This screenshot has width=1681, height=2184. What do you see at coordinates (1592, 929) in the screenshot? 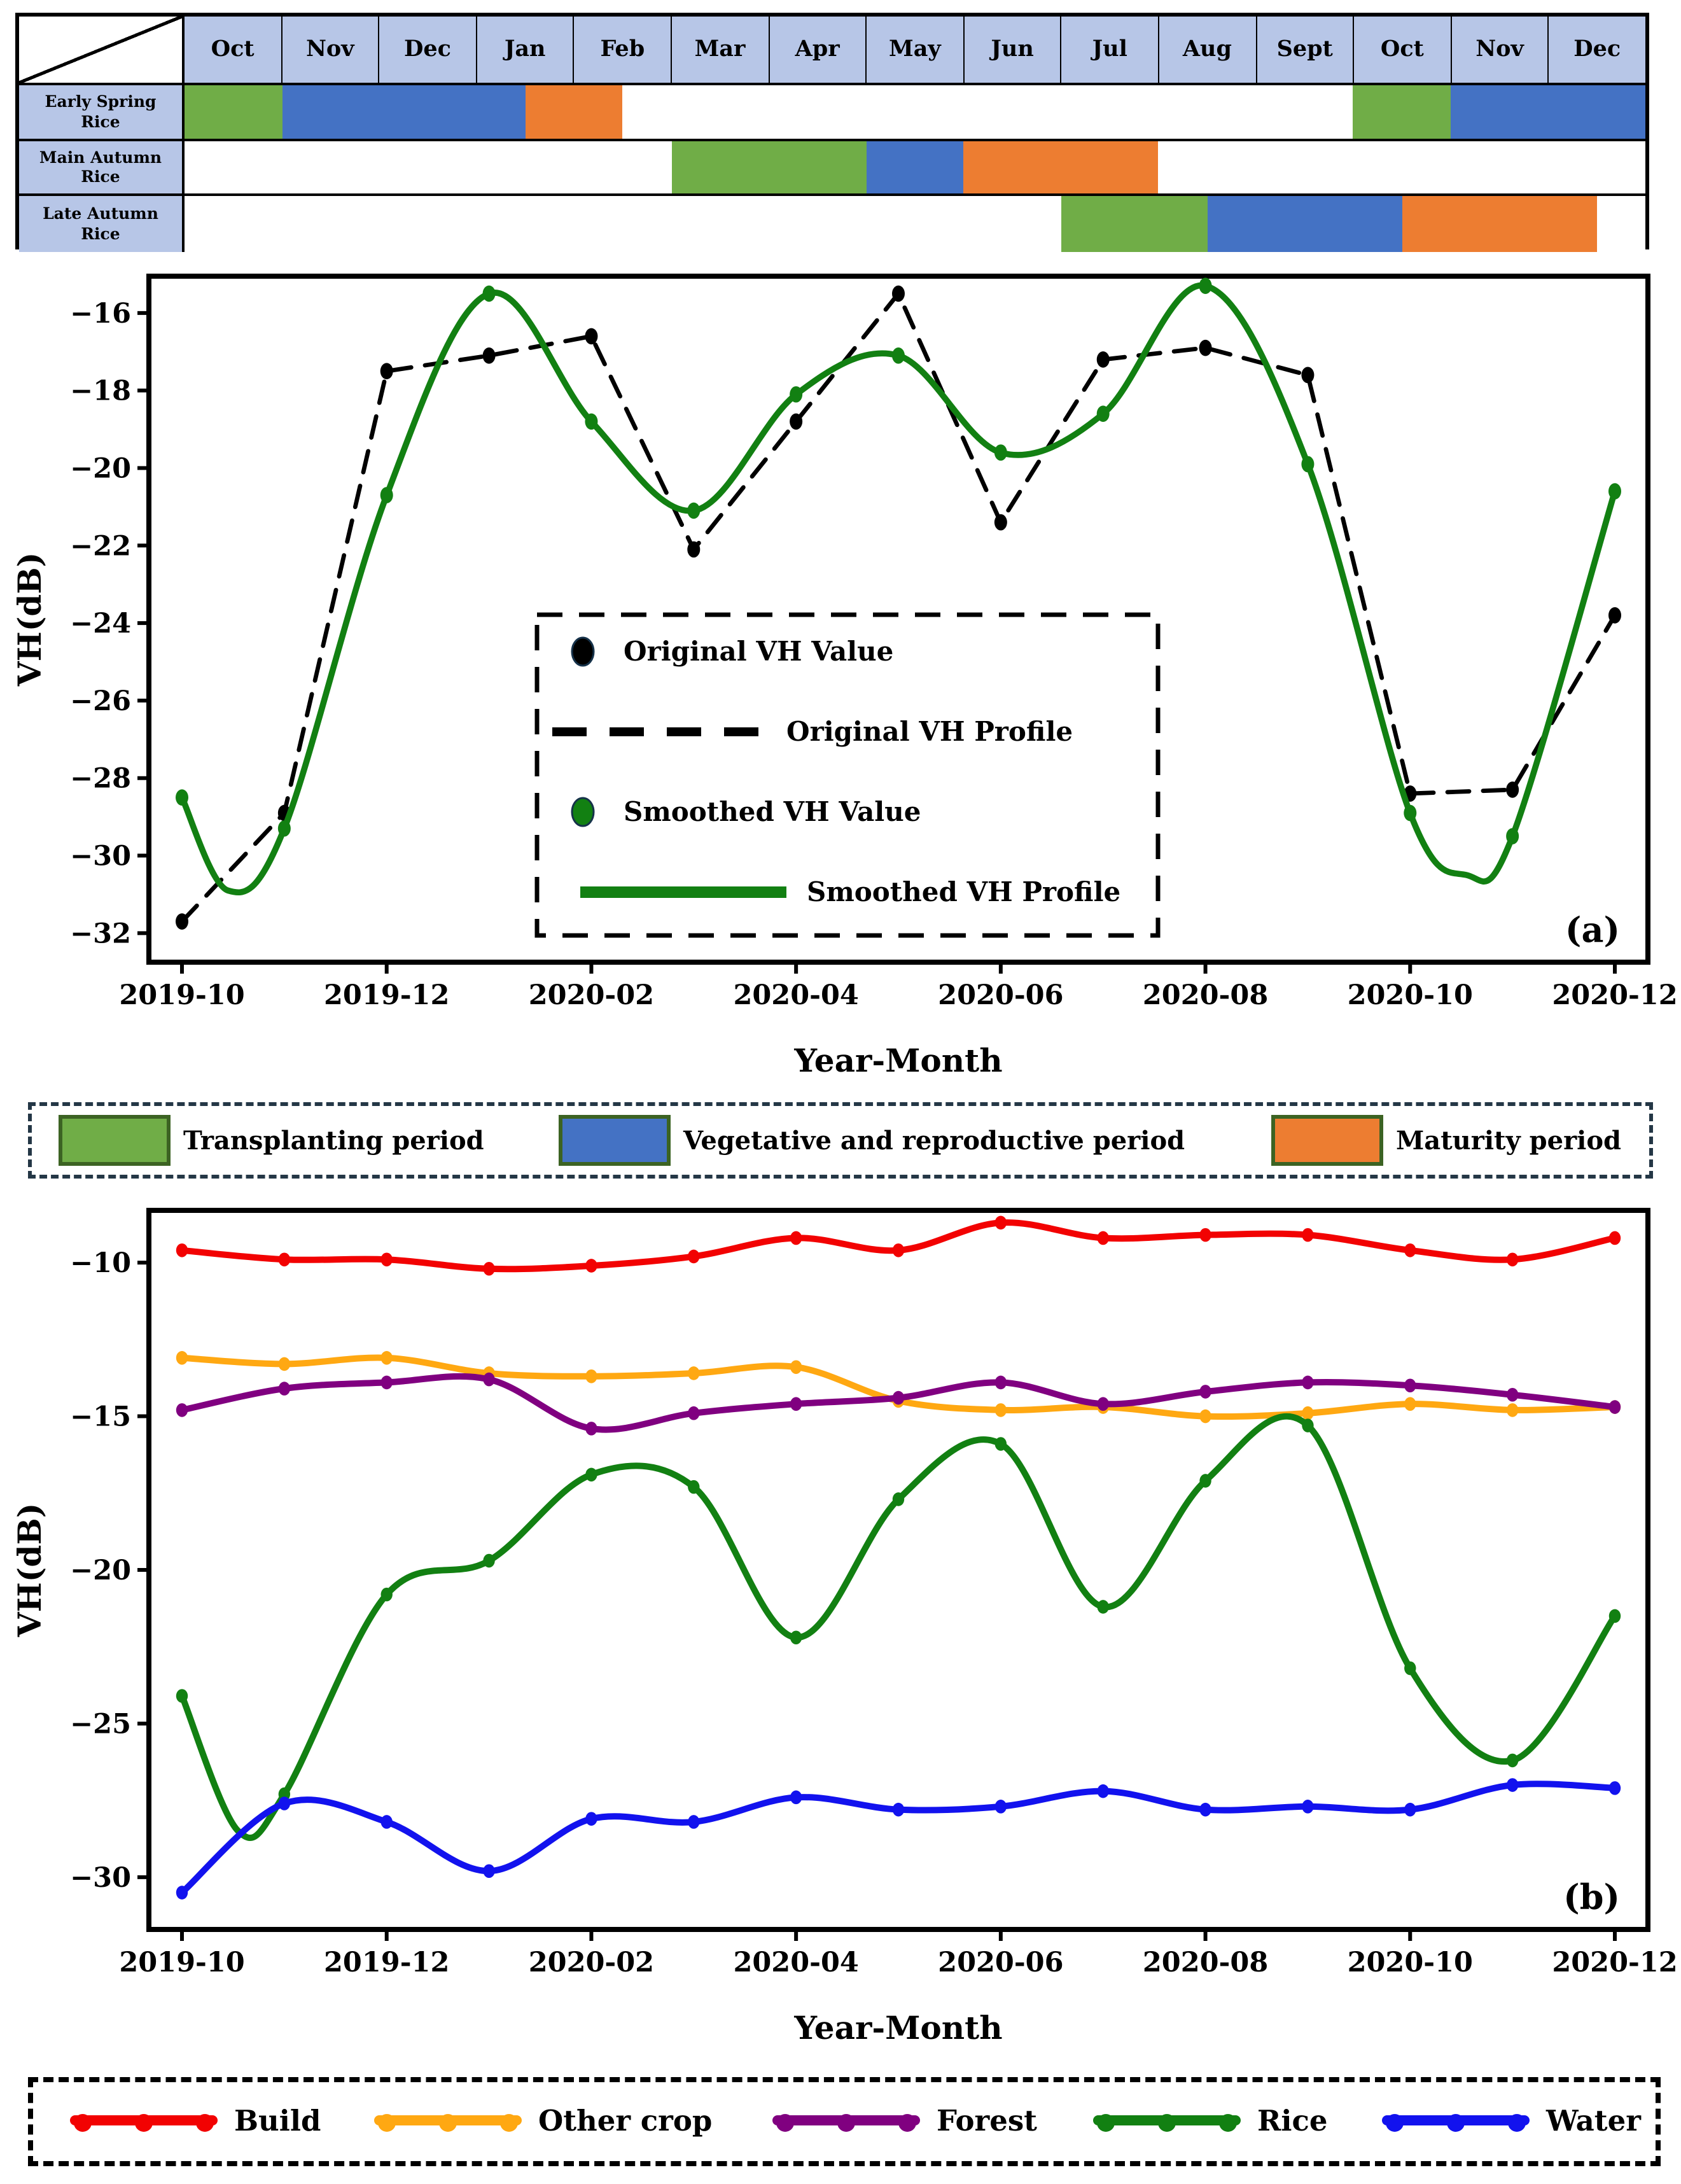
I see `panel-label-a: (a)` at bounding box center [1592, 929].